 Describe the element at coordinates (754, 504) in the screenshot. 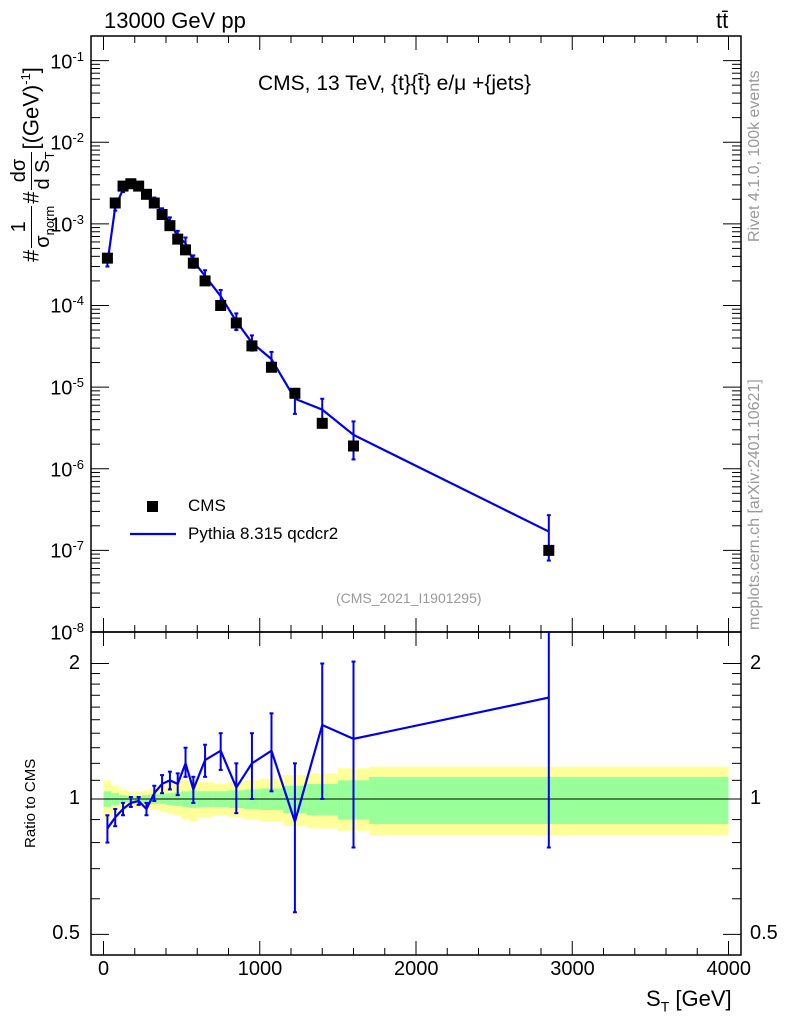

I see `mcplots-label: mcplots.cern.ch [arXiv:2401.10621]` at that location.